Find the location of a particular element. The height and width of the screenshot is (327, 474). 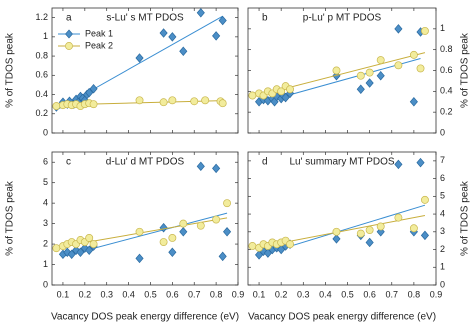

y-tick-label: 1.2 is located at coordinates (41, 17).